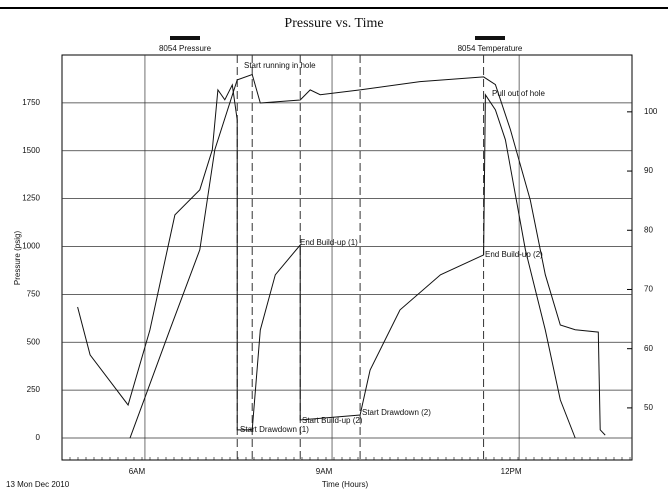  I want to click on x-tick-label: 6AM, so click(137, 471).